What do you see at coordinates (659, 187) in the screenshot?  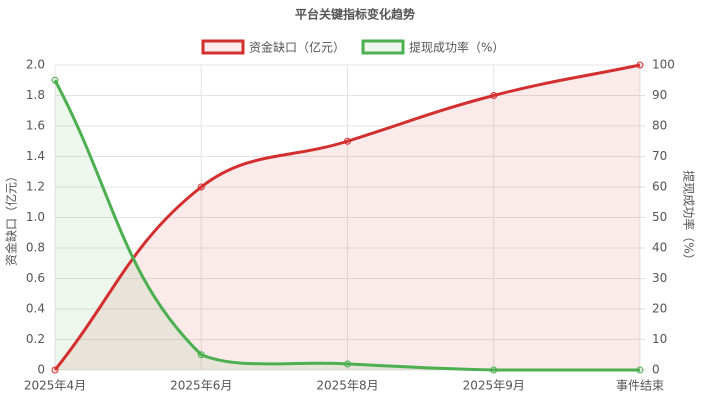 I see `y2-tick-label: 60` at bounding box center [659, 187].